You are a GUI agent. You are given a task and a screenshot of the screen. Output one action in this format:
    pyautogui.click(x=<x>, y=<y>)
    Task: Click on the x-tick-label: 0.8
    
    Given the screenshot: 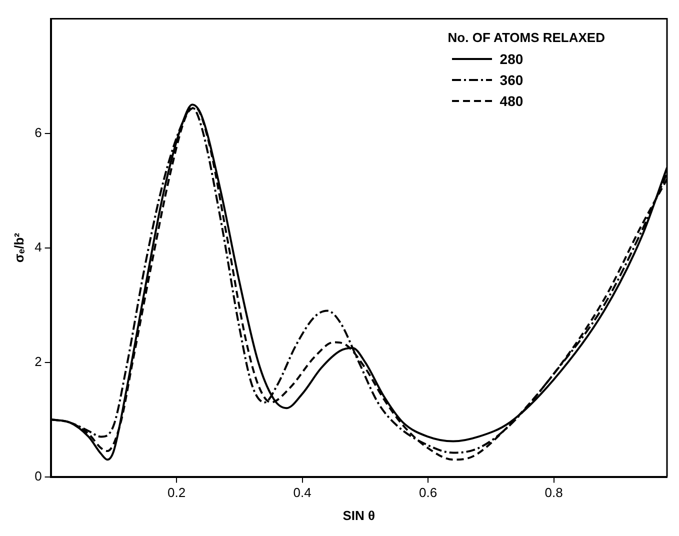 What is the action you would take?
    pyautogui.click(x=553, y=492)
    